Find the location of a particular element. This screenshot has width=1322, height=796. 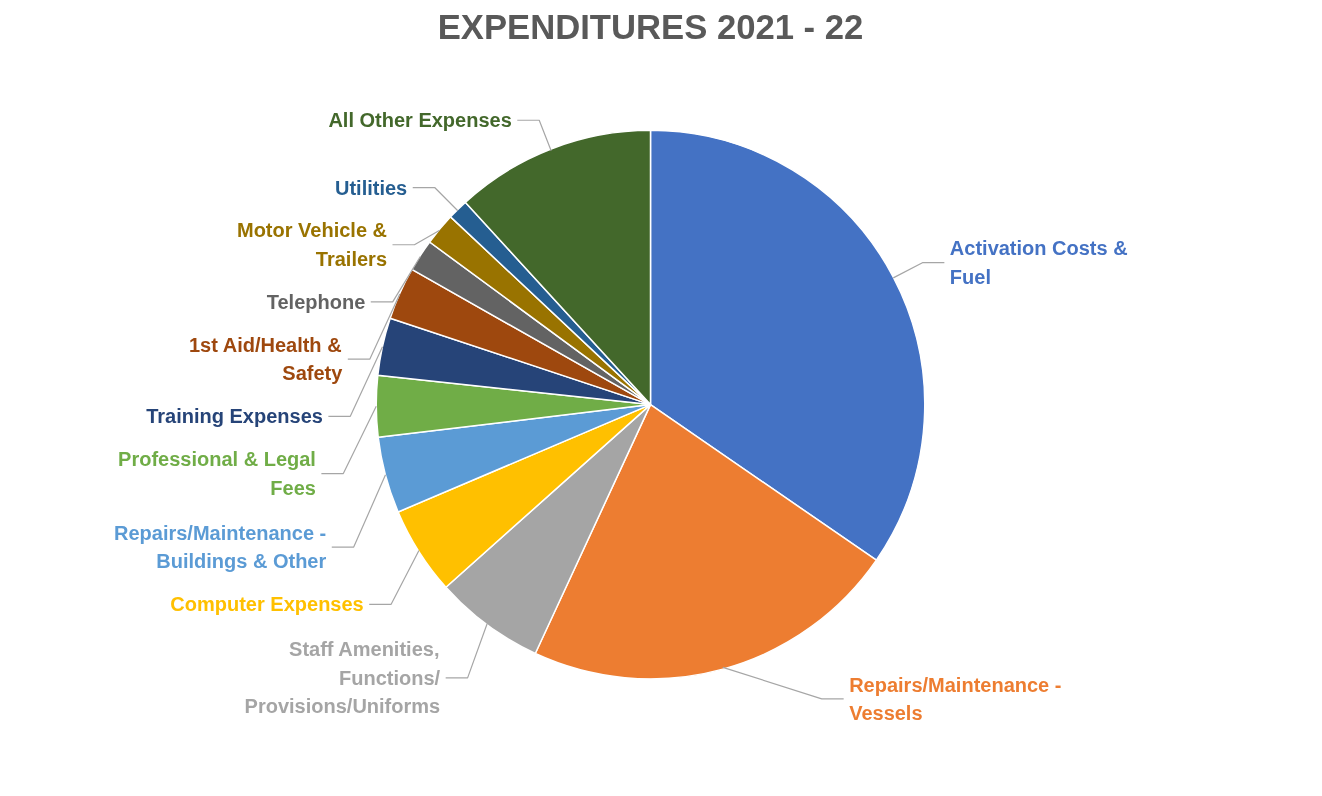

slice-label: Repairs/Maintenance - Vessels is located at coordinates (955, 699).